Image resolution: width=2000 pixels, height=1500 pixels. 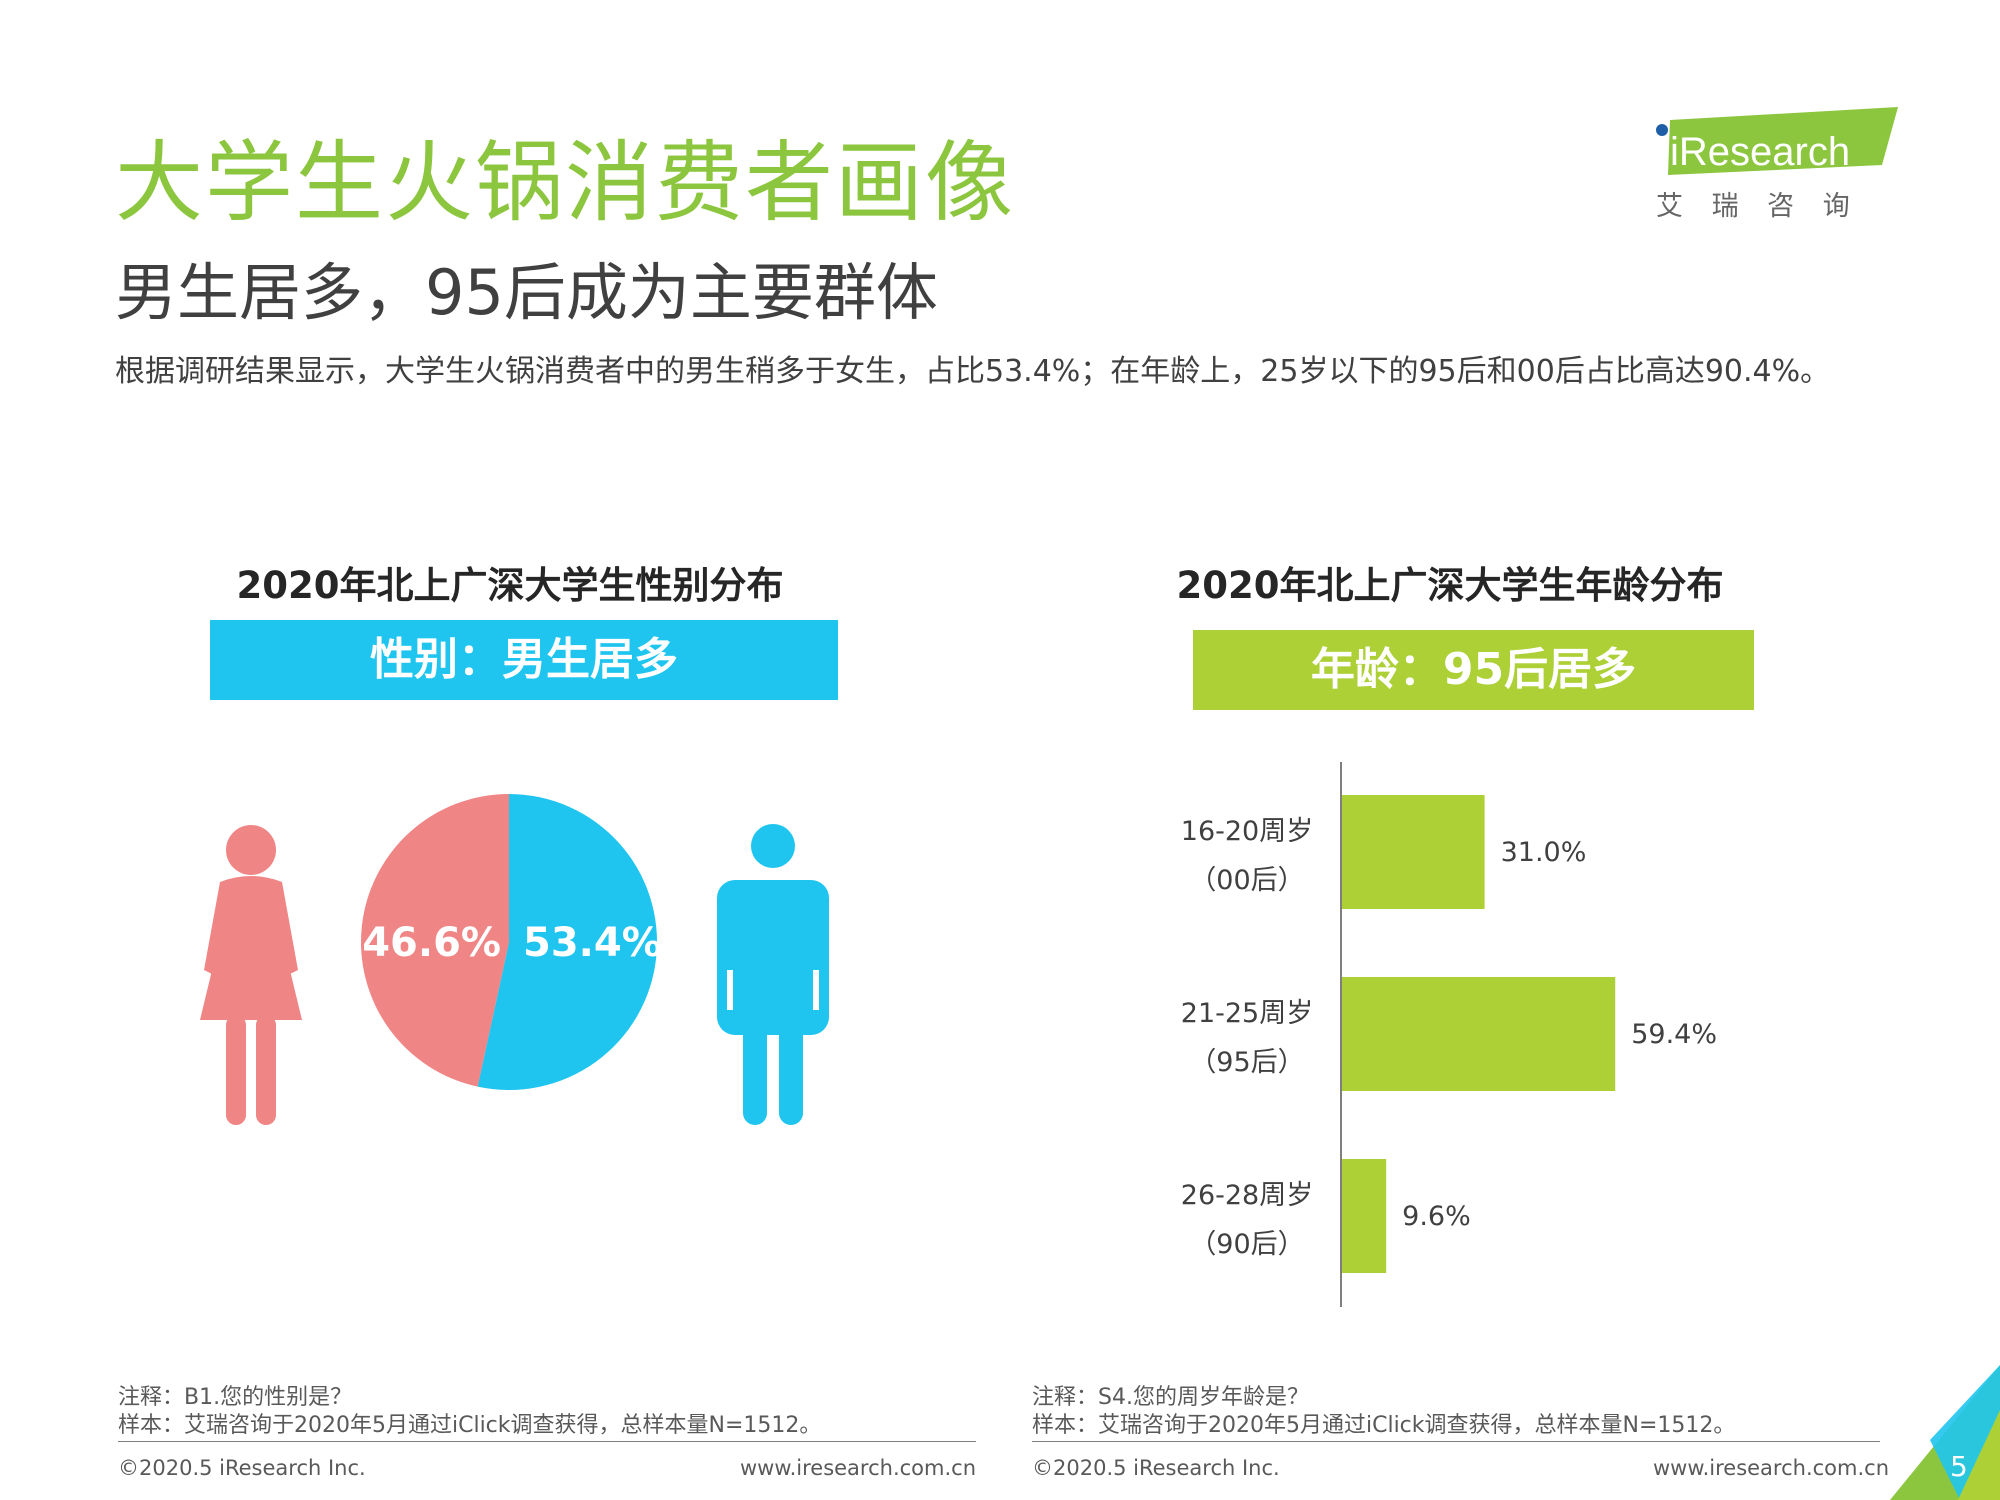 I want to click on note-left-question: 注释：B1.您的性别是？, so click(x=235, y=1397).